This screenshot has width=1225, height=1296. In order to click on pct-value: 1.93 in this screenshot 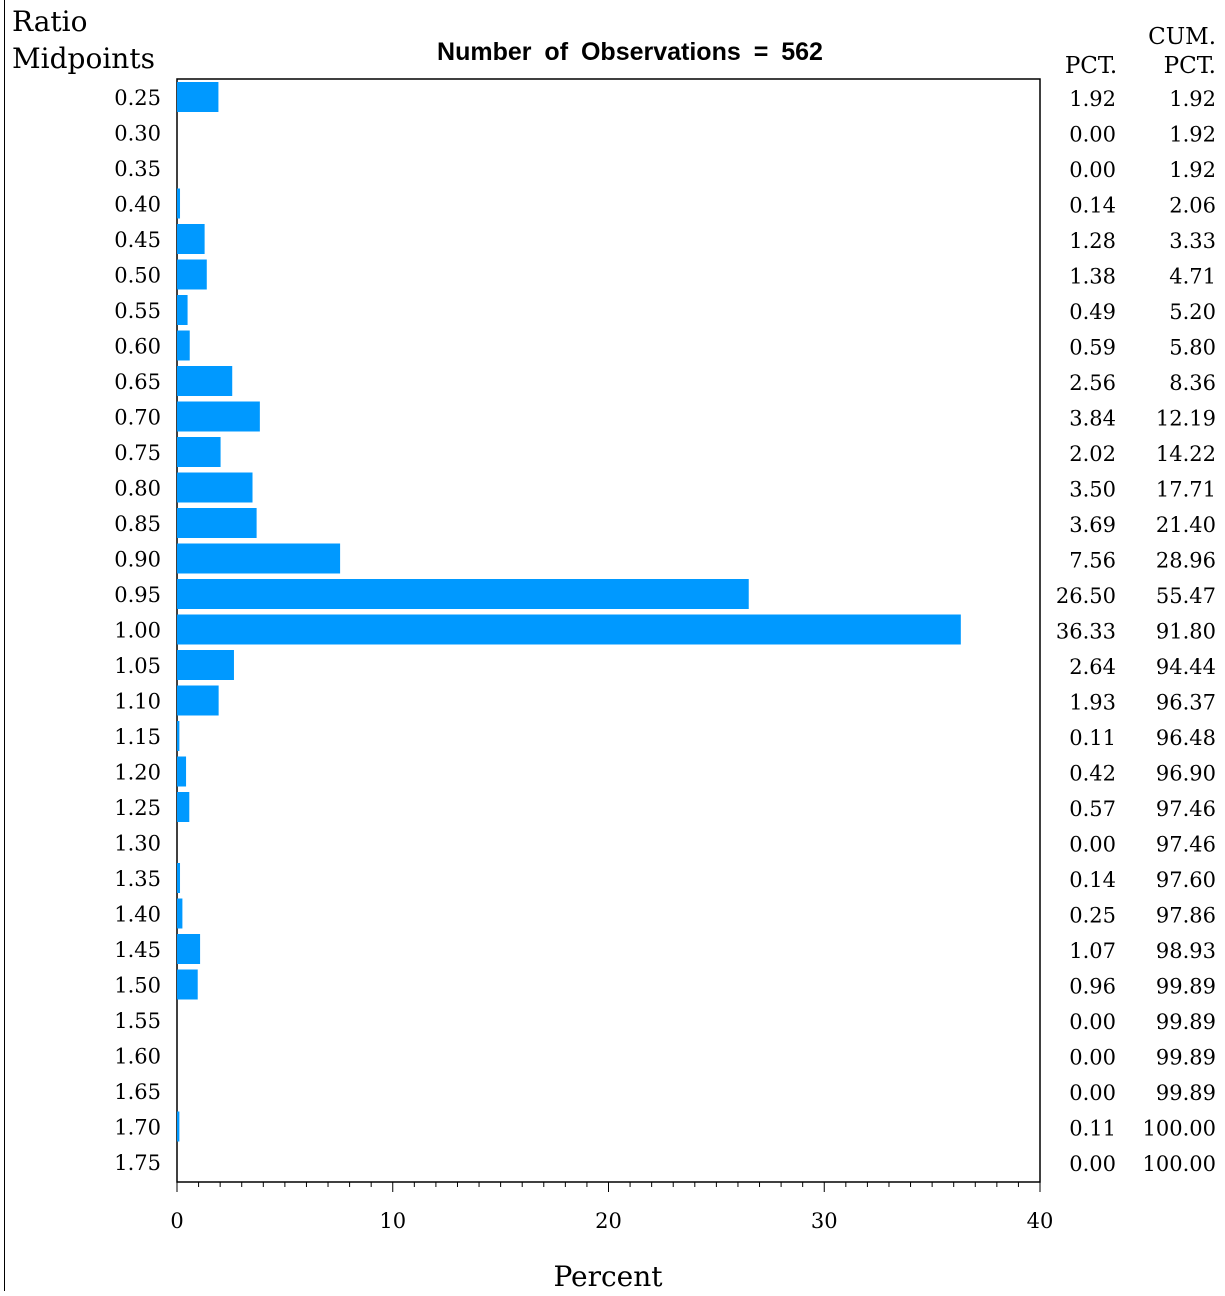, I will do `click(1092, 703)`.